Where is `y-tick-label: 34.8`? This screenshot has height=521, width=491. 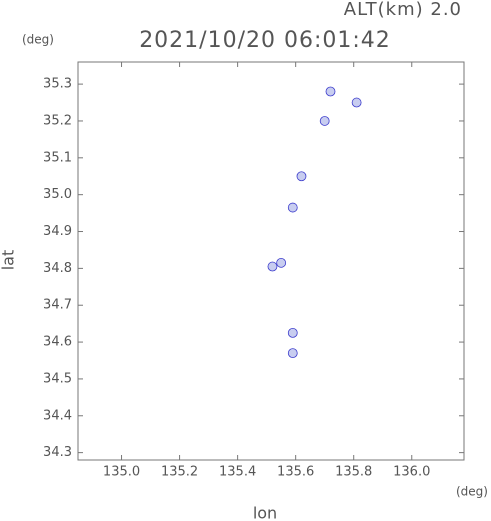
y-tick-label: 34.8 is located at coordinates (57, 268).